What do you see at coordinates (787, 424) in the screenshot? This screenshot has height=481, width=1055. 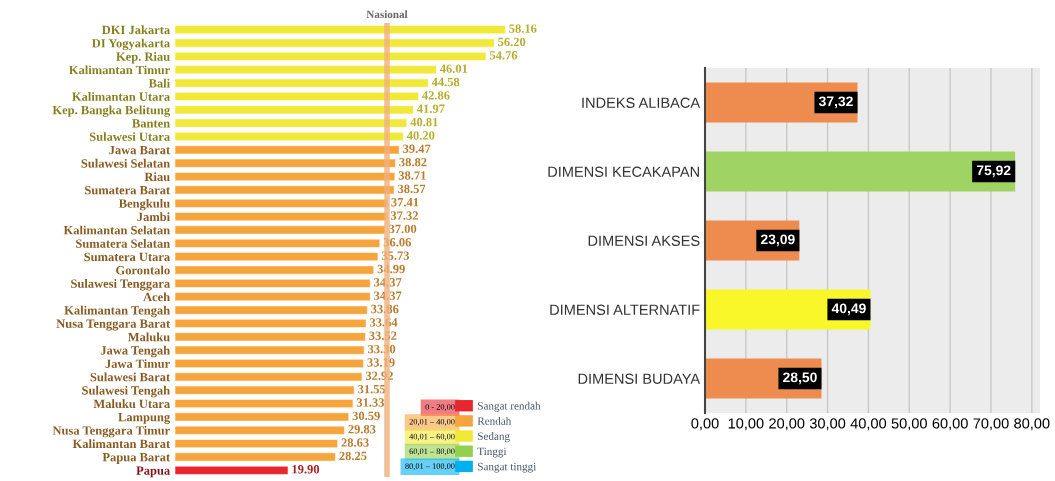 I see `x-tick-label: 20,00` at bounding box center [787, 424].